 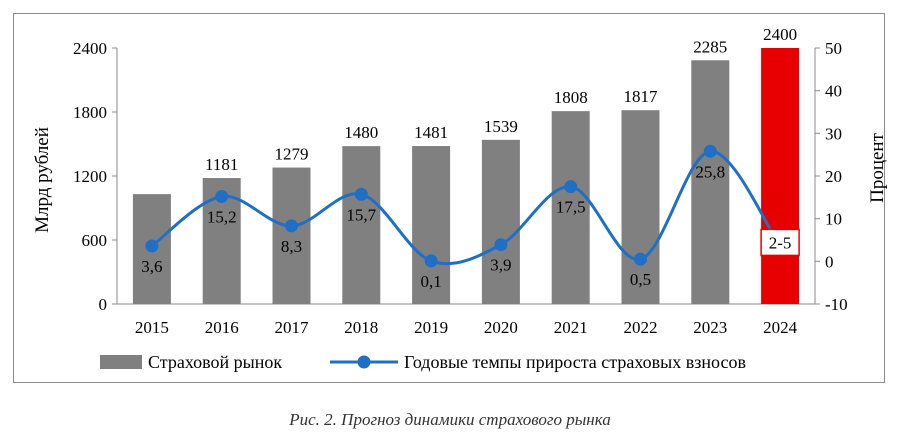 What do you see at coordinates (95, 240) in the screenshot?
I see `y-left-tick-label: 600` at bounding box center [95, 240].